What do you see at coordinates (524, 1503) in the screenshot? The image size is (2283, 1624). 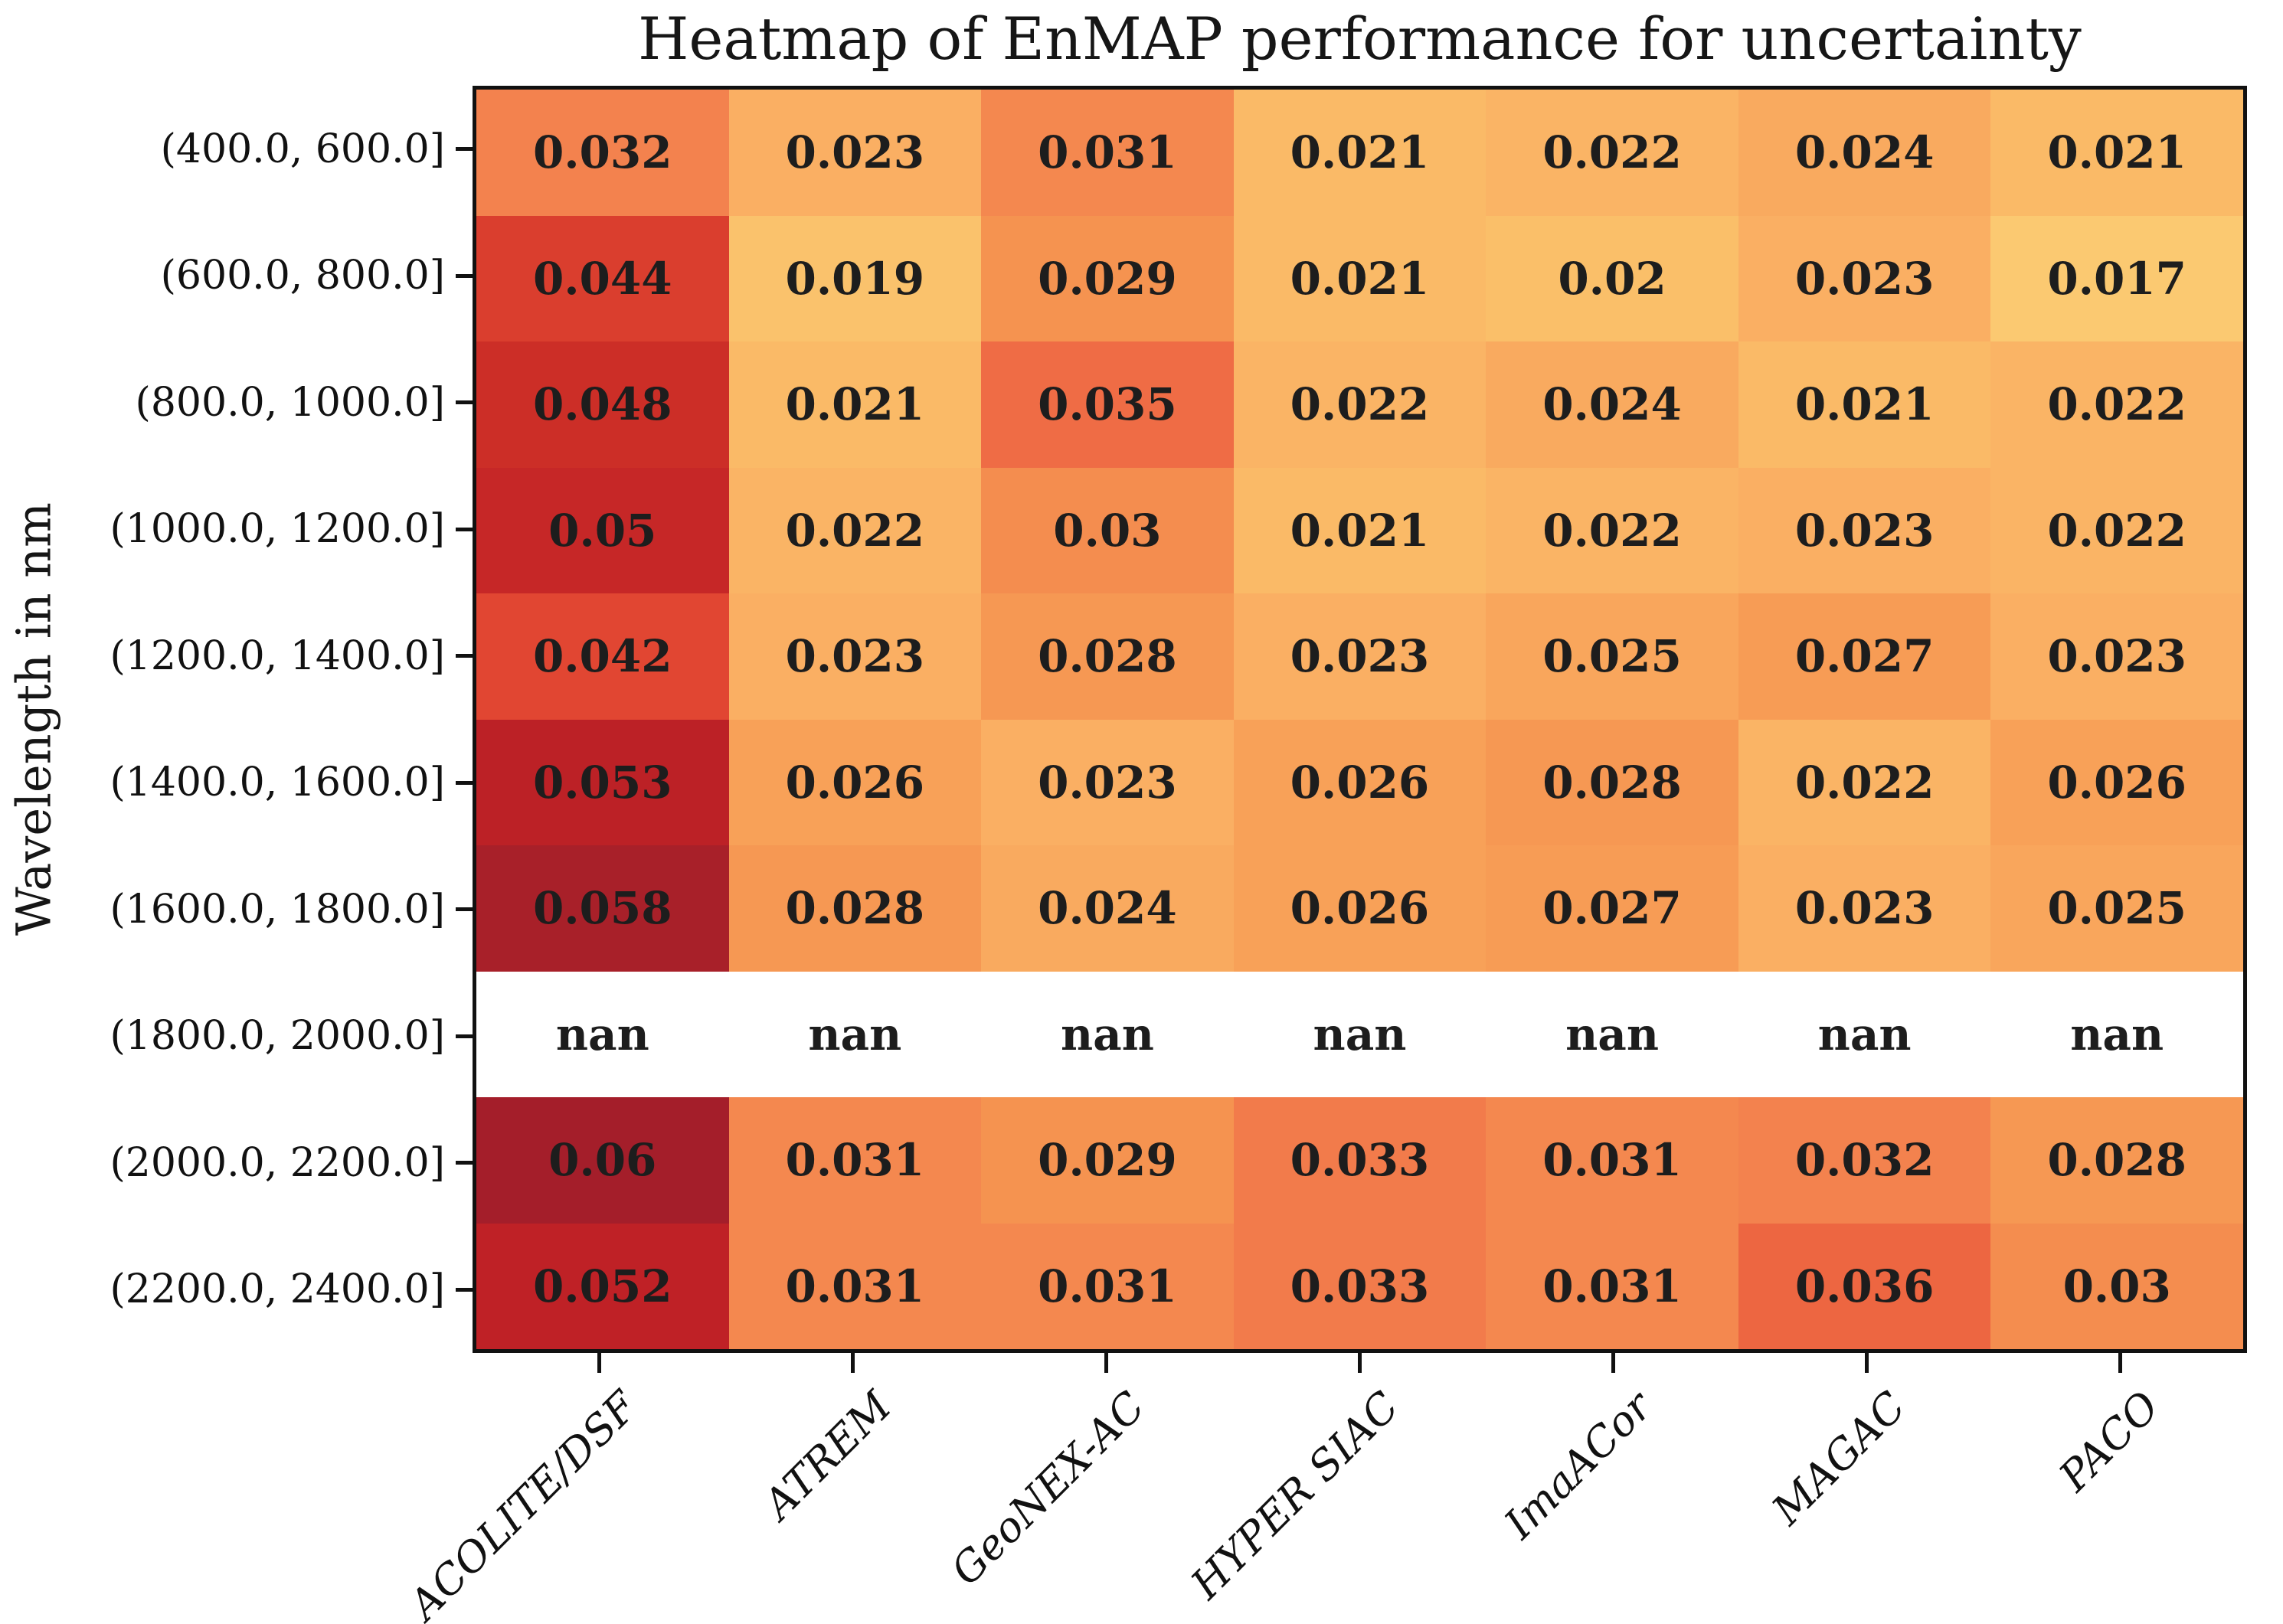 I see `x-tick-label: ACOLITE/DSF` at bounding box center [524, 1503].